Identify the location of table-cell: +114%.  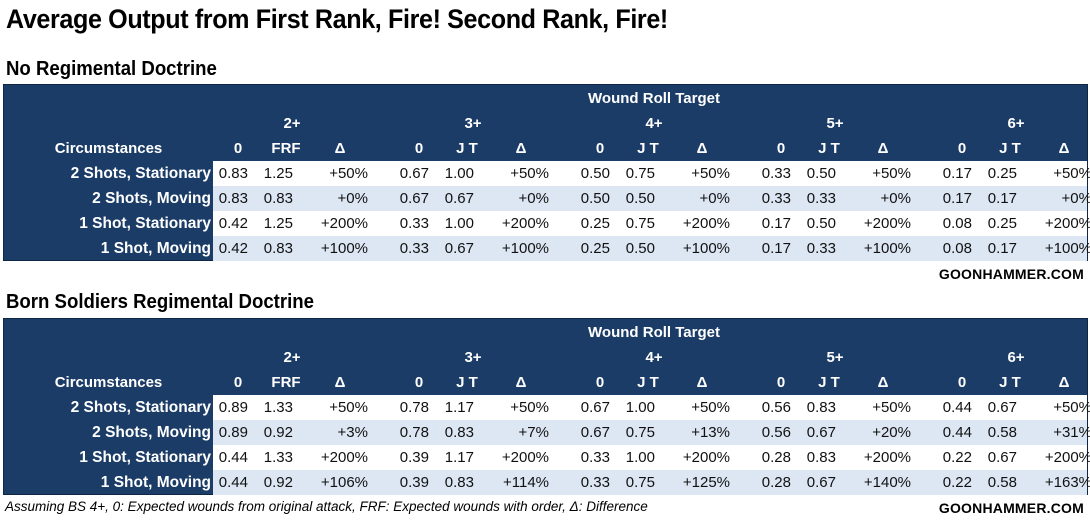
(525, 482).